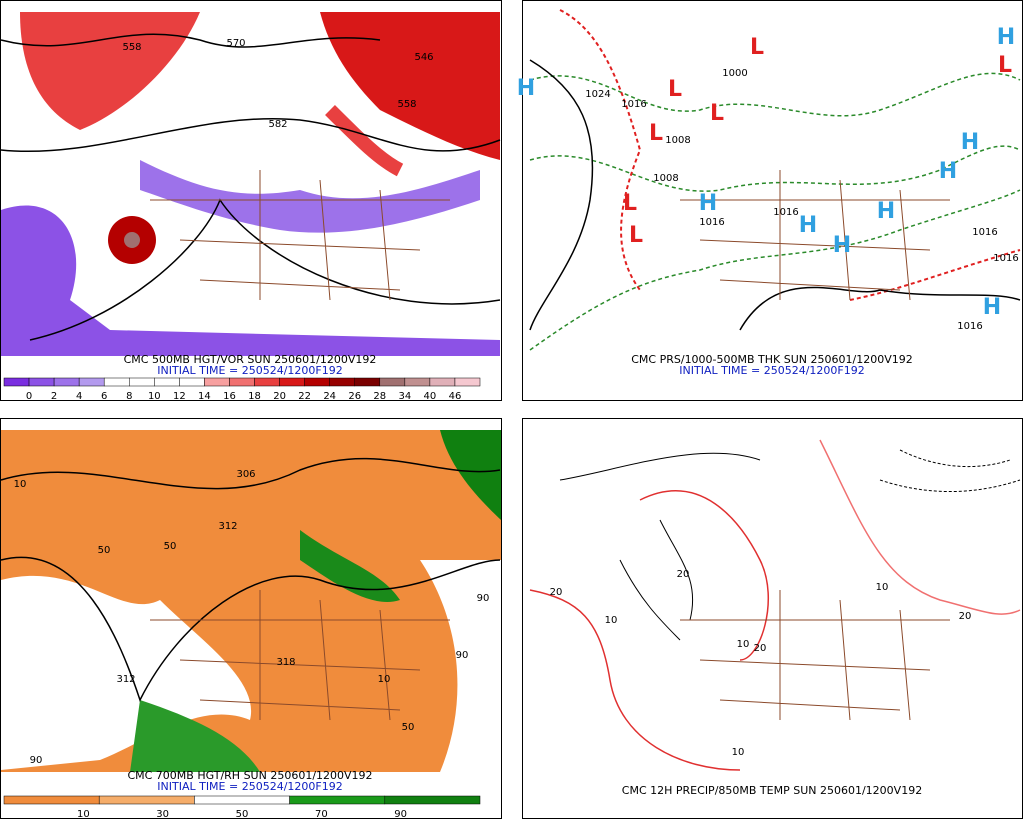 The width and height of the screenshot is (1024, 819). What do you see at coordinates (279, 396) in the screenshot?
I see `colorbar-label: 20` at bounding box center [279, 396].